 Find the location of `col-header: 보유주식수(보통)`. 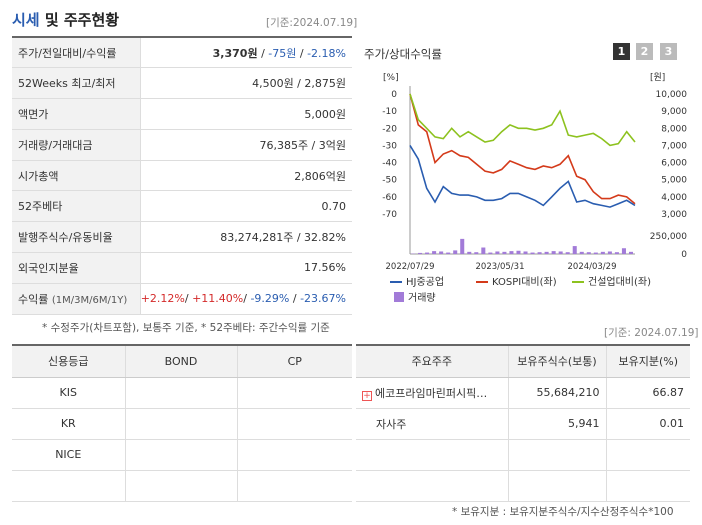

col-header: 보유주식수(보통) is located at coordinates (557, 361).